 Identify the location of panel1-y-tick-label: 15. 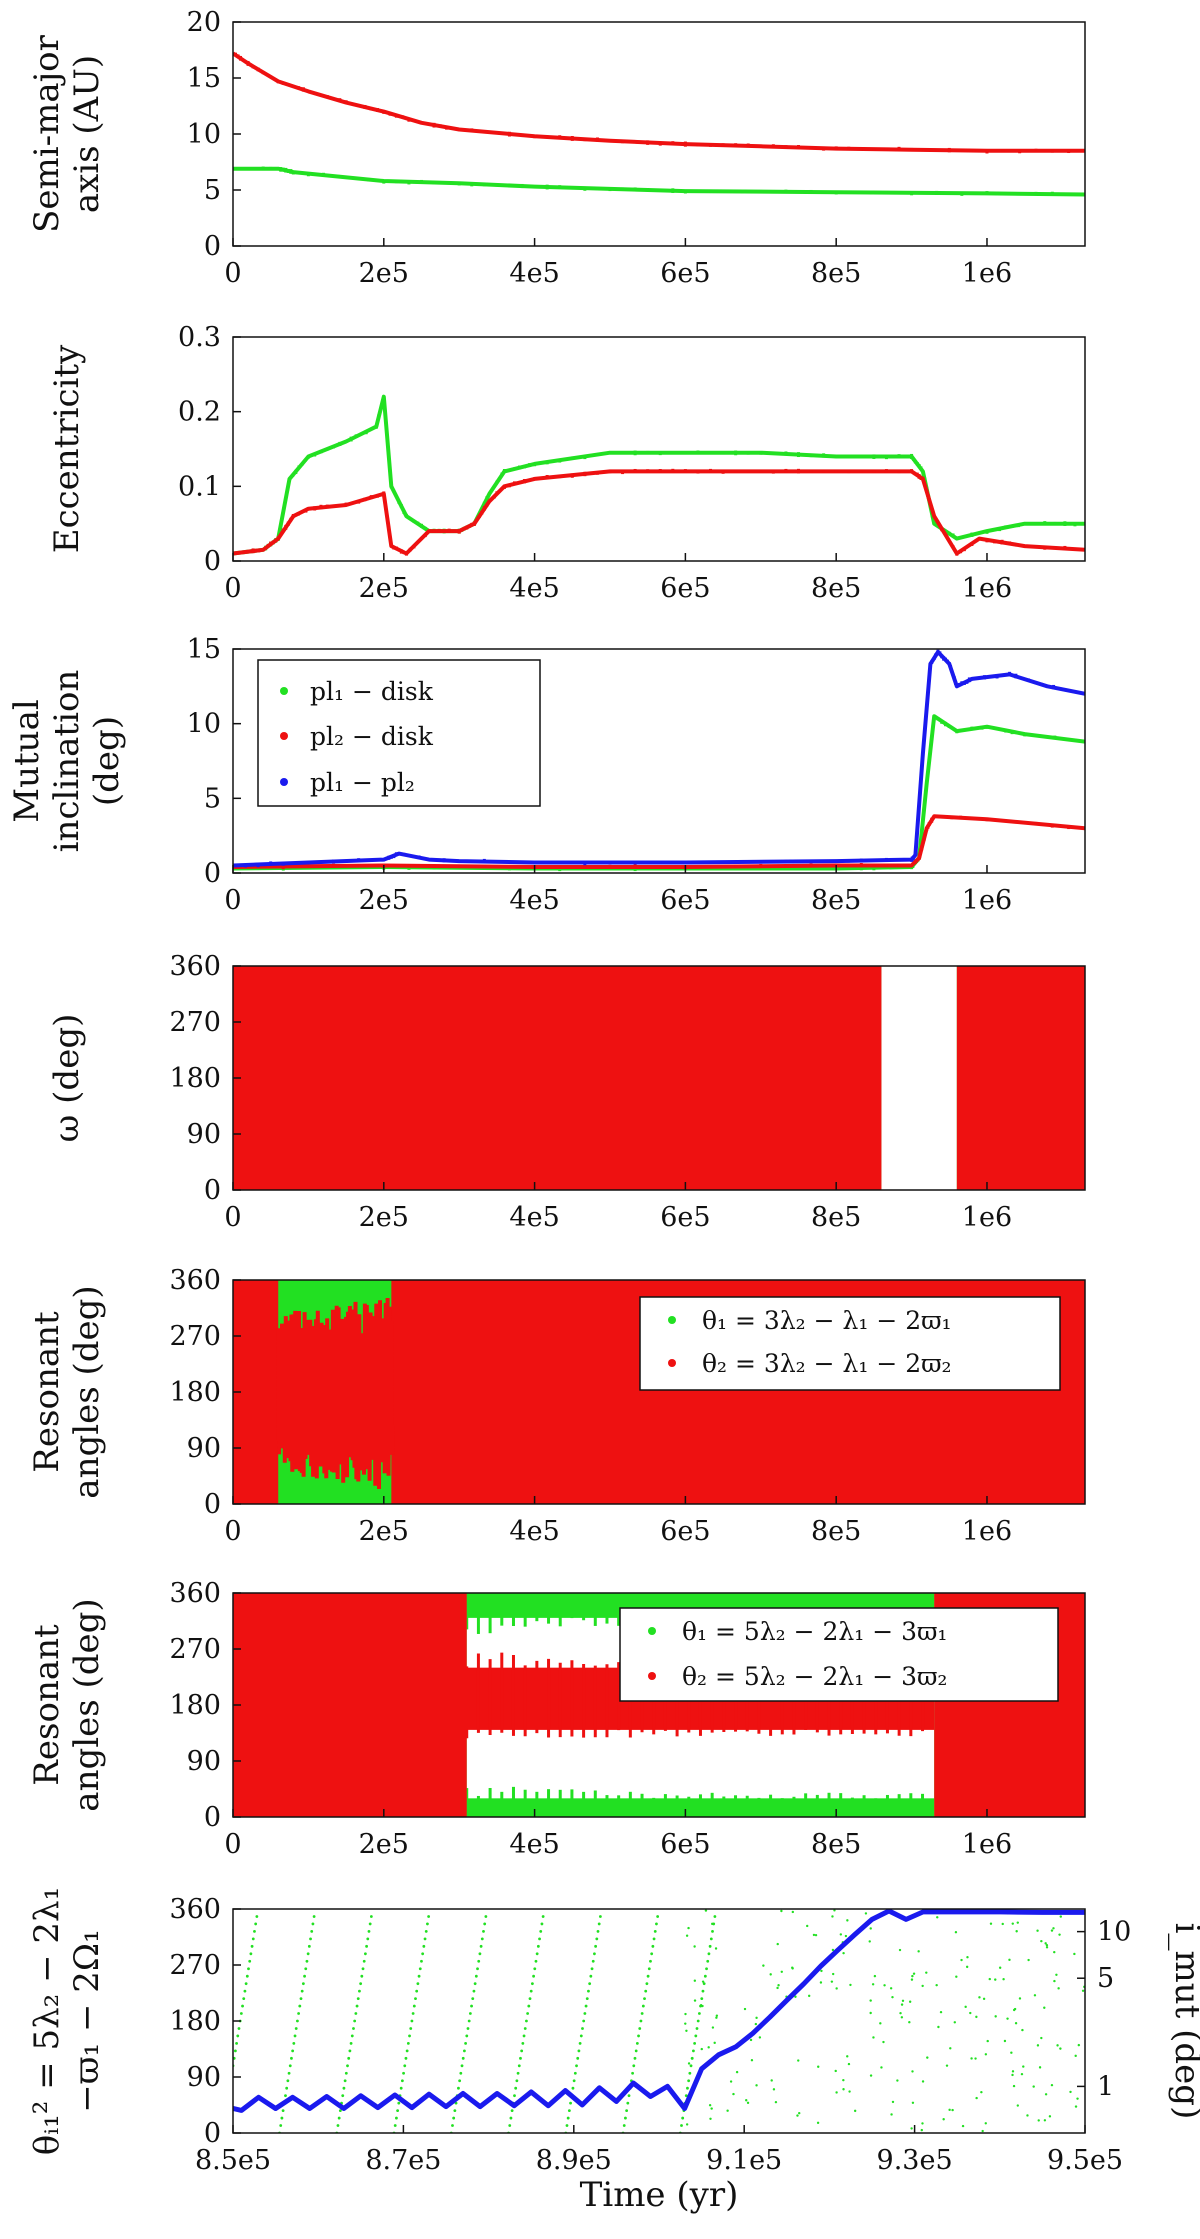
(204, 78).